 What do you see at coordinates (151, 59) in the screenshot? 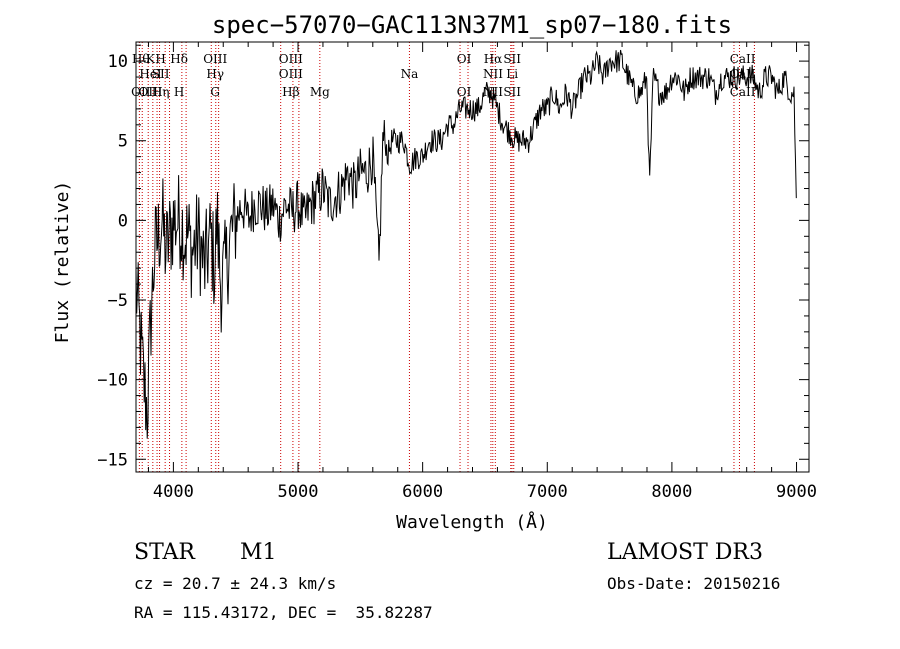
I see `spectral-line-label: K` at bounding box center [151, 59].